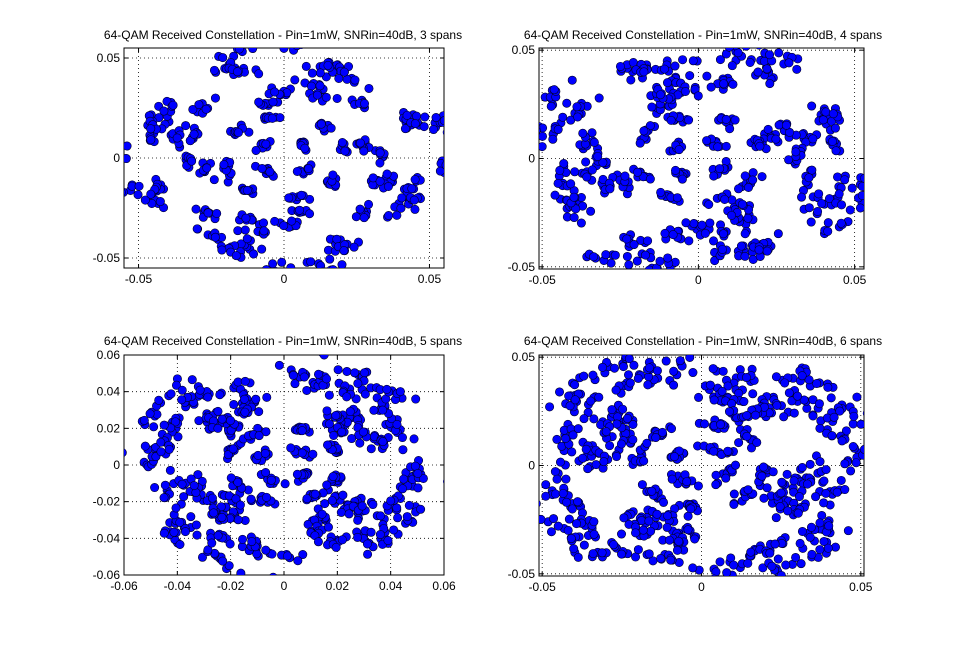  What do you see at coordinates (701, 465) in the screenshot?
I see `grid` at bounding box center [701, 465].